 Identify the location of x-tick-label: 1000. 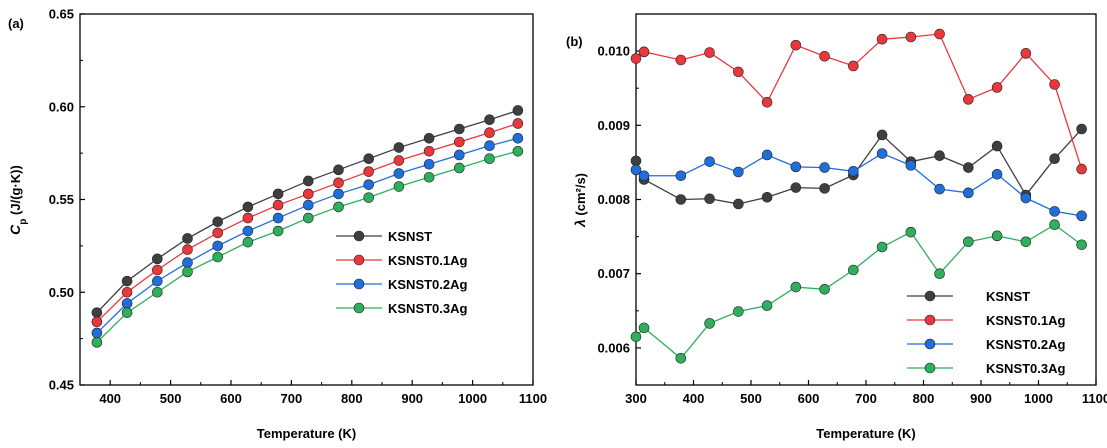
(472, 398).